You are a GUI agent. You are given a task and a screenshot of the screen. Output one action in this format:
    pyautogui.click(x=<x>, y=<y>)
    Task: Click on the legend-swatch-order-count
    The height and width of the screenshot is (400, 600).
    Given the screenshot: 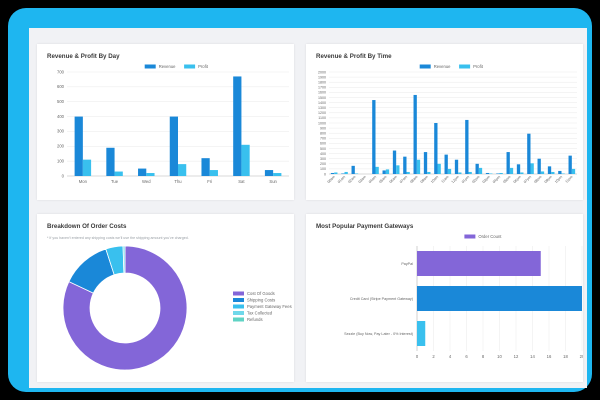 What is the action you would take?
    pyautogui.click(x=470, y=236)
    